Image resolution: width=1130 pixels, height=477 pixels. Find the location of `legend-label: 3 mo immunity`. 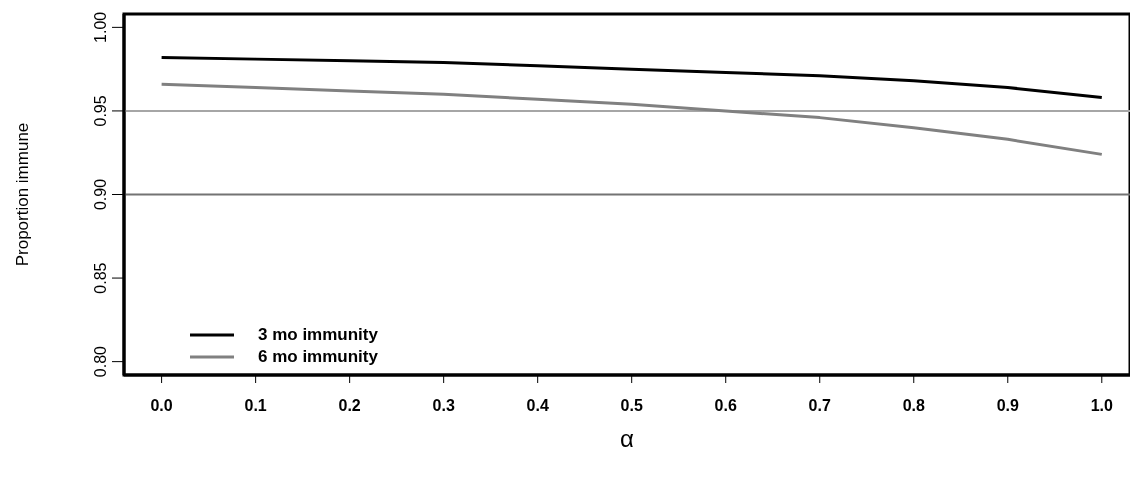

legend-label: 3 mo immunity is located at coordinates (318, 335).